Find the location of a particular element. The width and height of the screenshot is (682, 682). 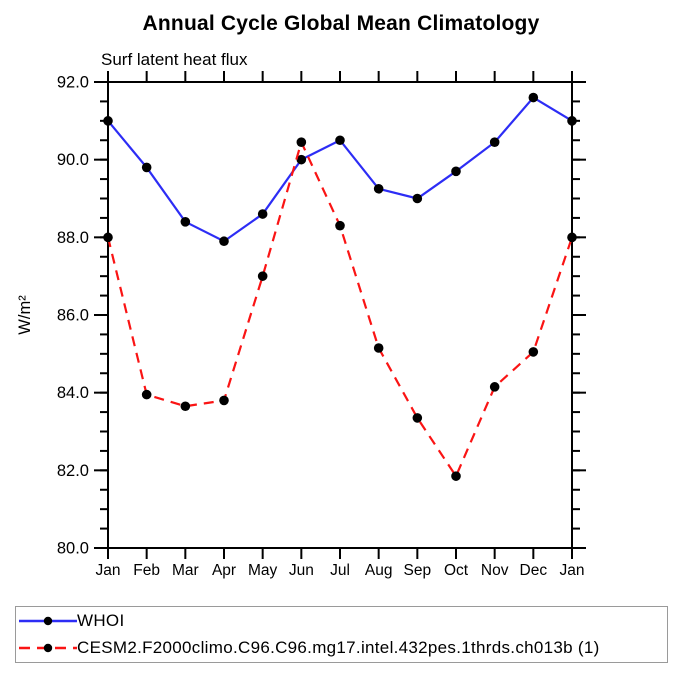

chart-title: Annual Cycle Global Mean Climatology is located at coordinates (341, 23).